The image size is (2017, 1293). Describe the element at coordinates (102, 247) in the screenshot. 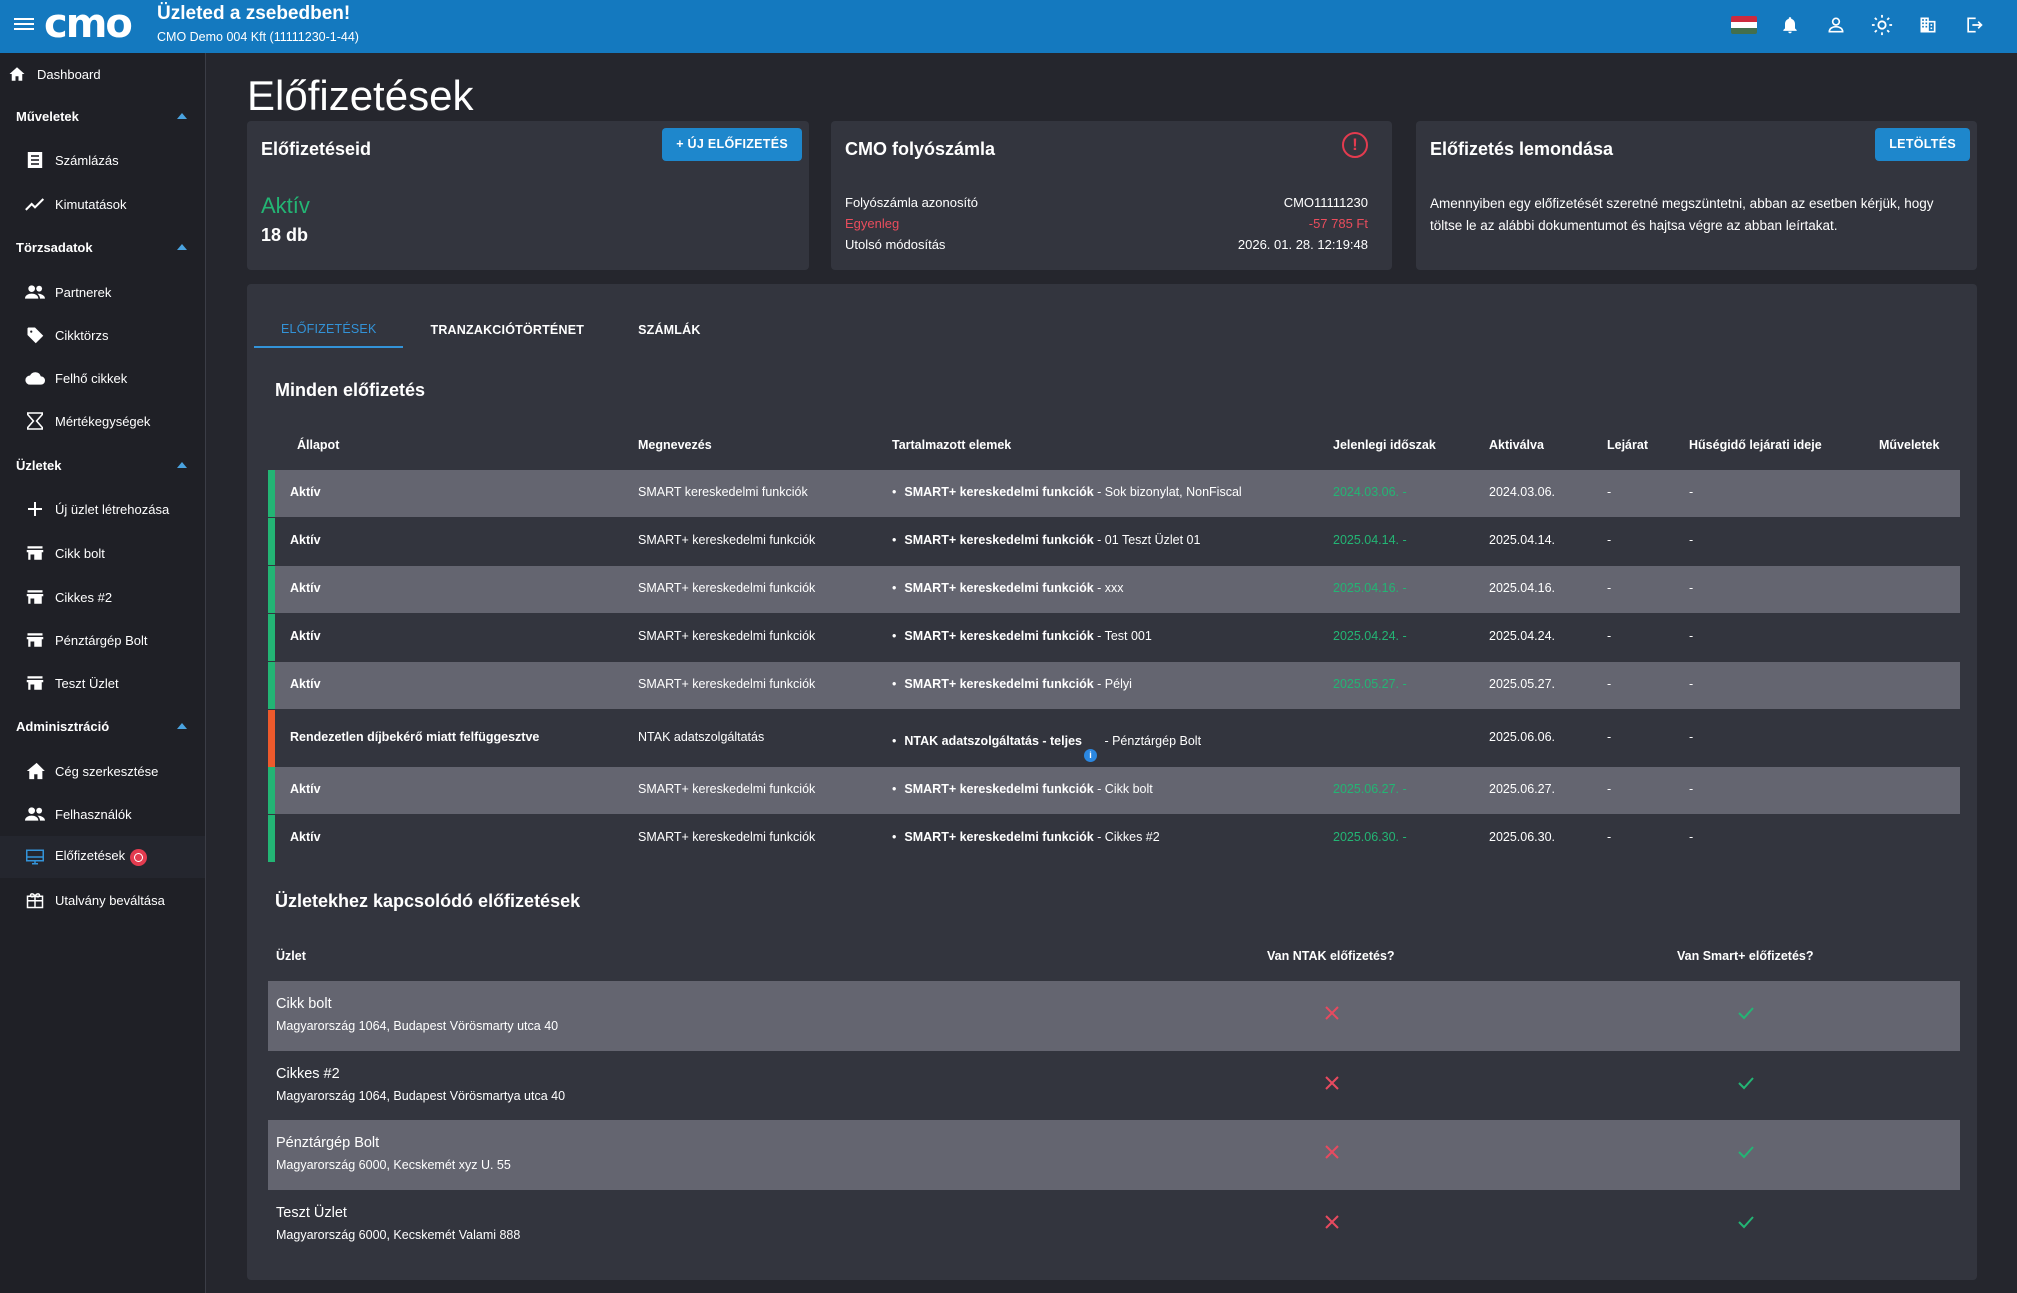

I see `sidebar-section-torzsadatok: Törzsadatok` at that location.